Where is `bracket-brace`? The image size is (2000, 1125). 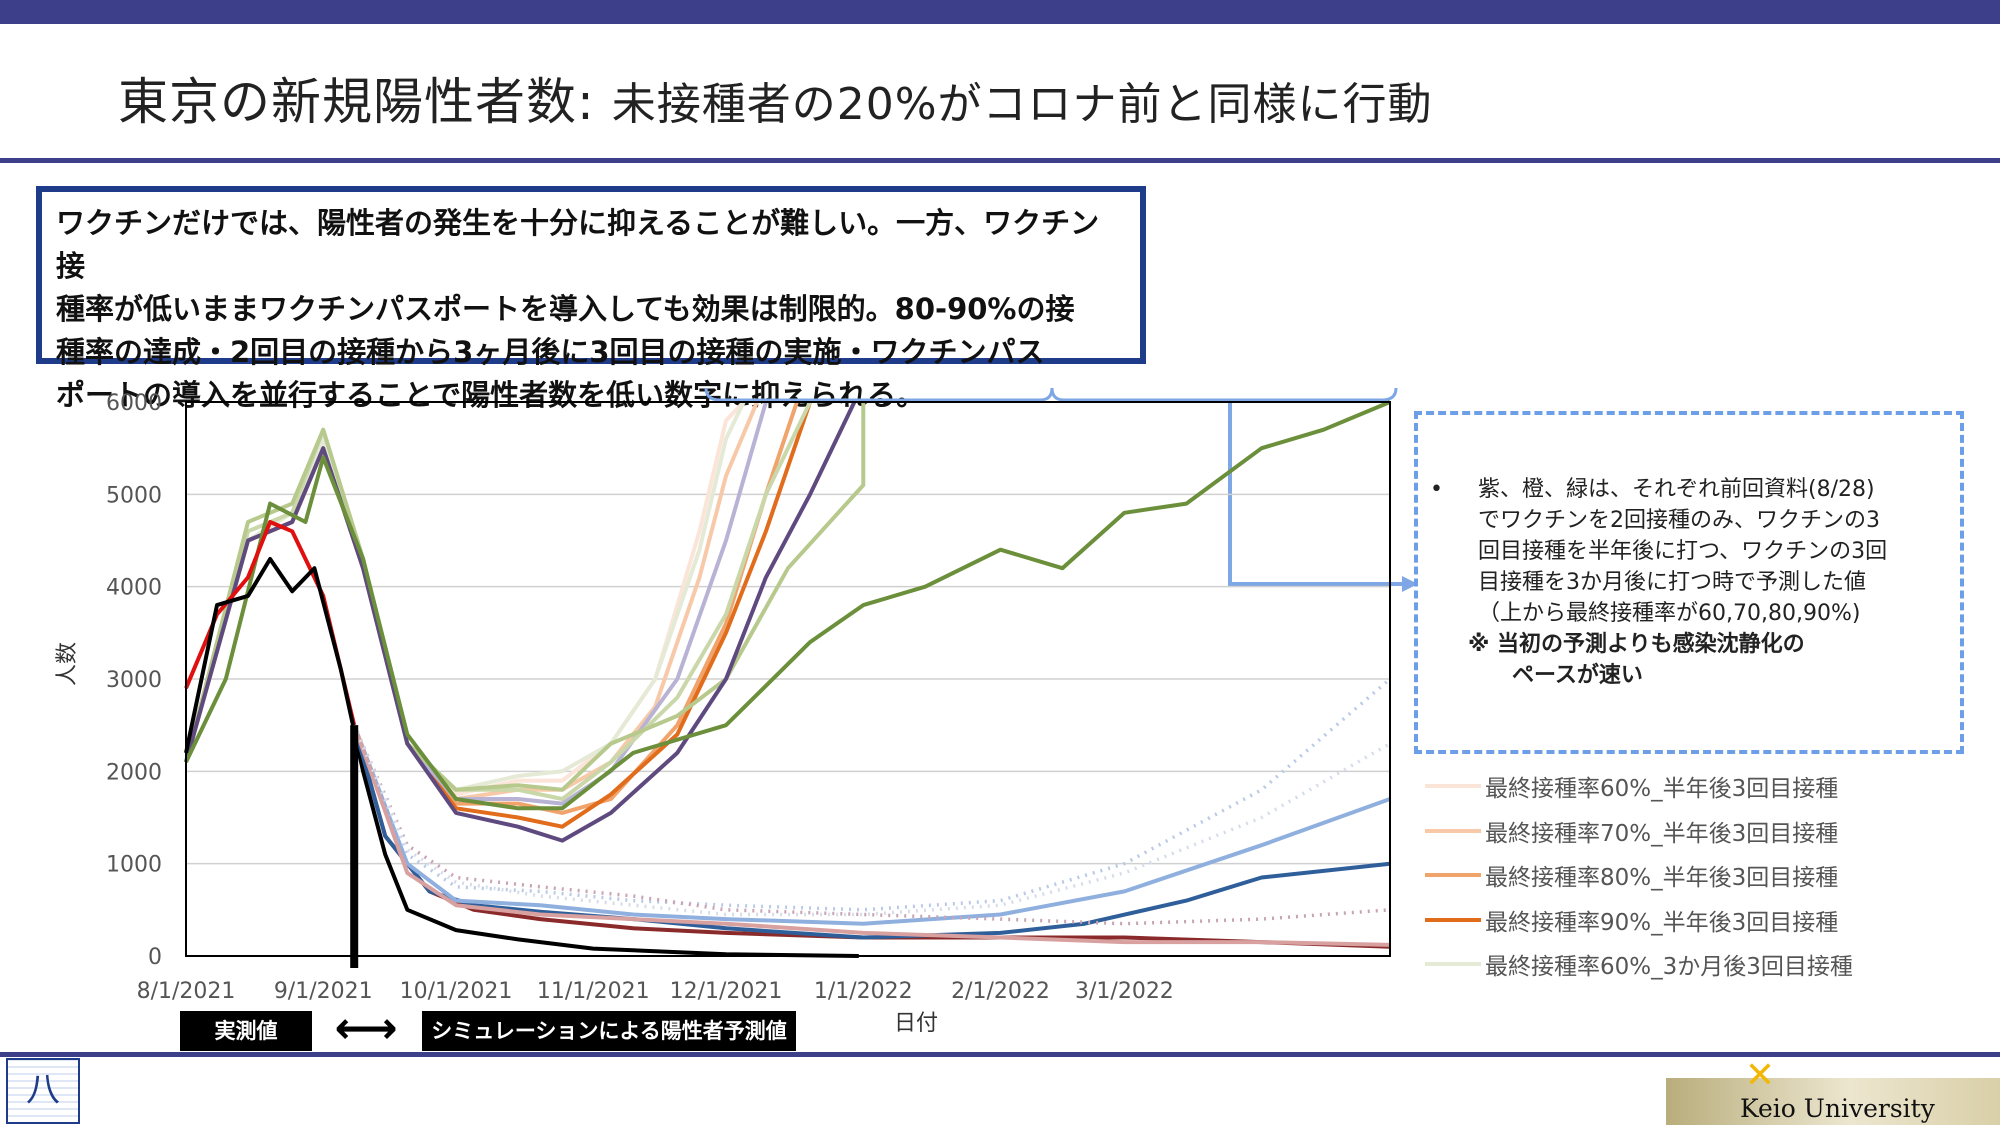 bracket-brace is located at coordinates (1051, 394).